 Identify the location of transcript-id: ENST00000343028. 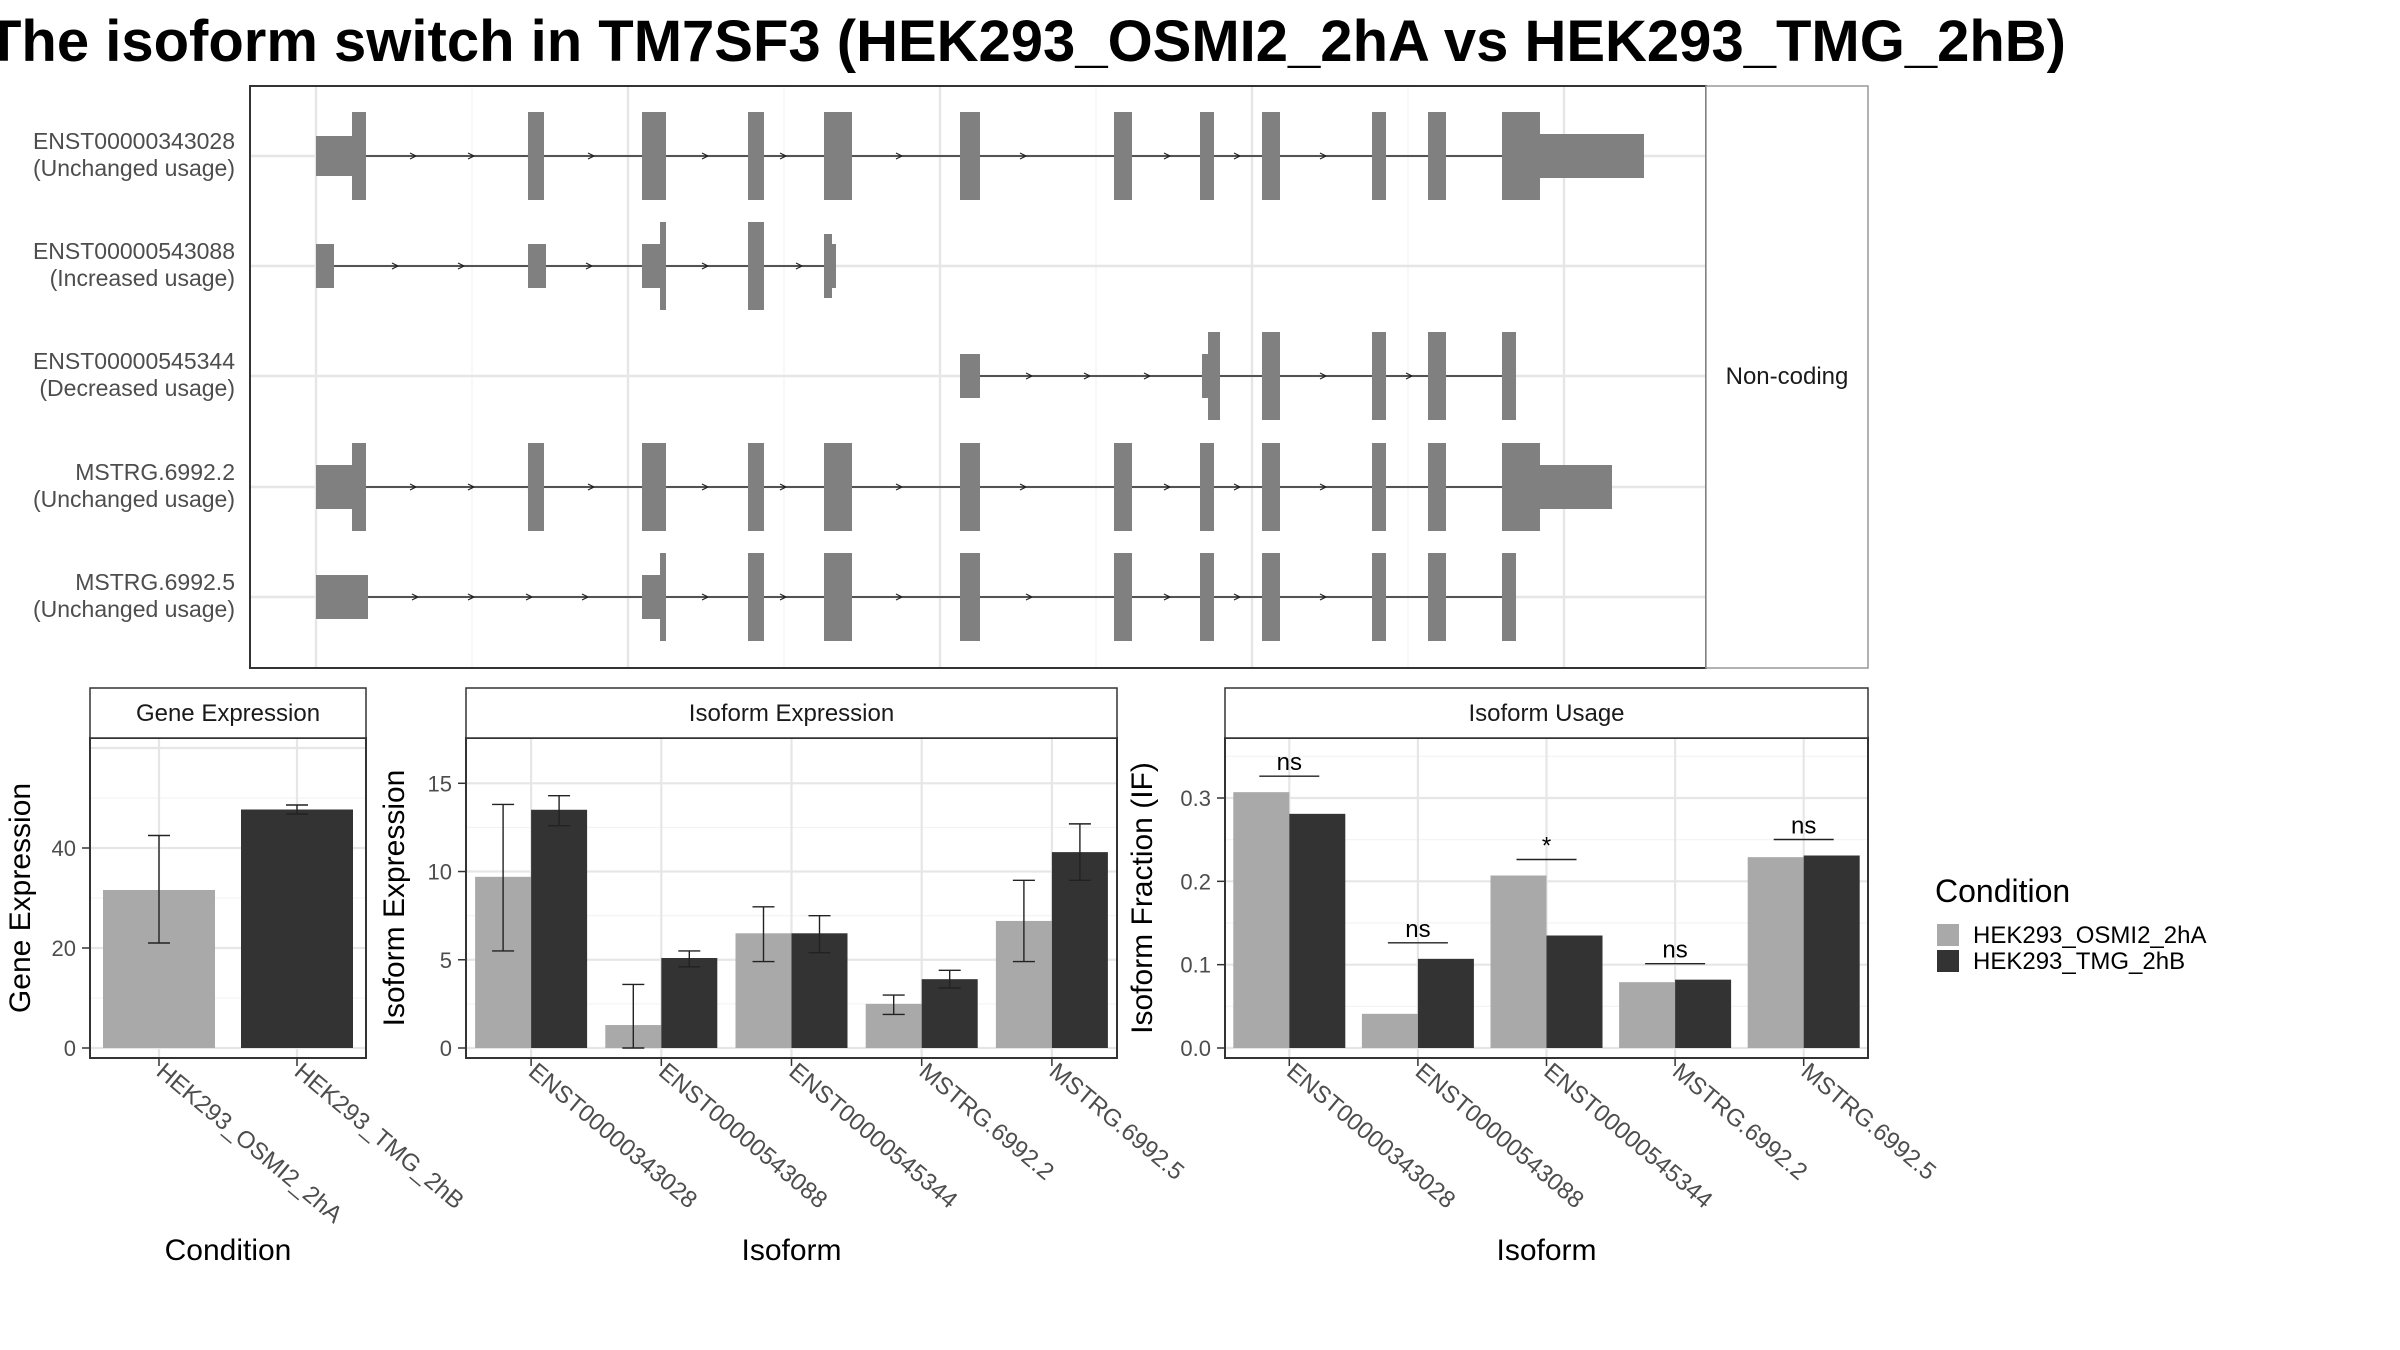
(134, 141).